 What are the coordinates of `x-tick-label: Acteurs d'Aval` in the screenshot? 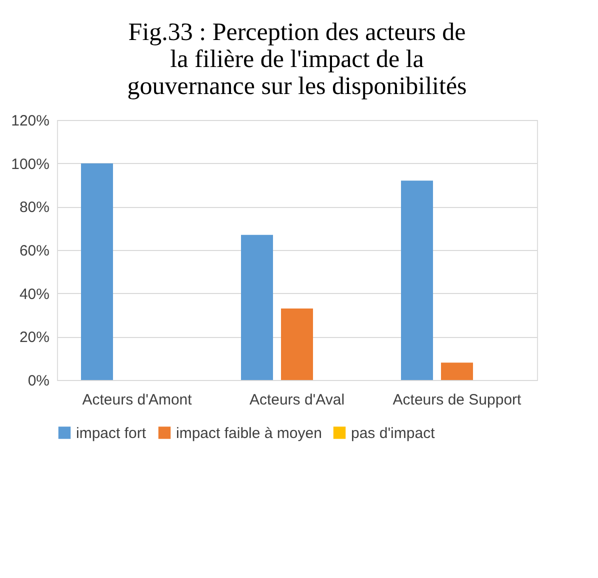 It's located at (297, 400).